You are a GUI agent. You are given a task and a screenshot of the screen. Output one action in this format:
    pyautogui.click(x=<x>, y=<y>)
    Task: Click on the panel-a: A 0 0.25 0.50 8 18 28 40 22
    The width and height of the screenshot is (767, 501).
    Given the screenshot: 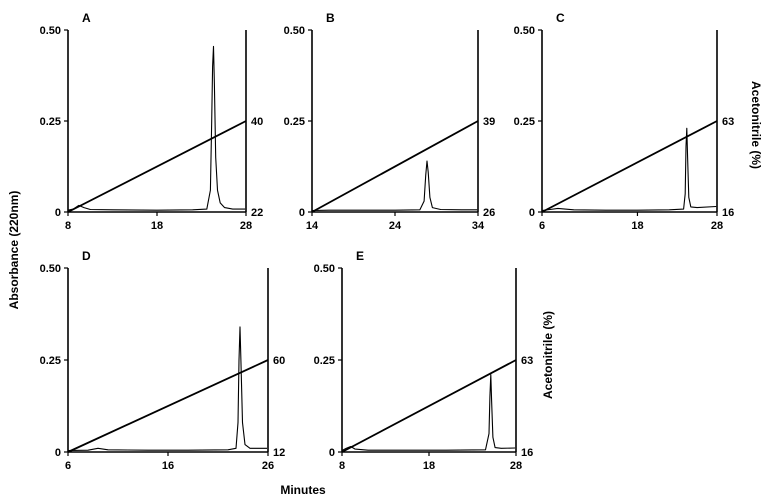 What is the action you would take?
    pyautogui.click(x=152, y=121)
    